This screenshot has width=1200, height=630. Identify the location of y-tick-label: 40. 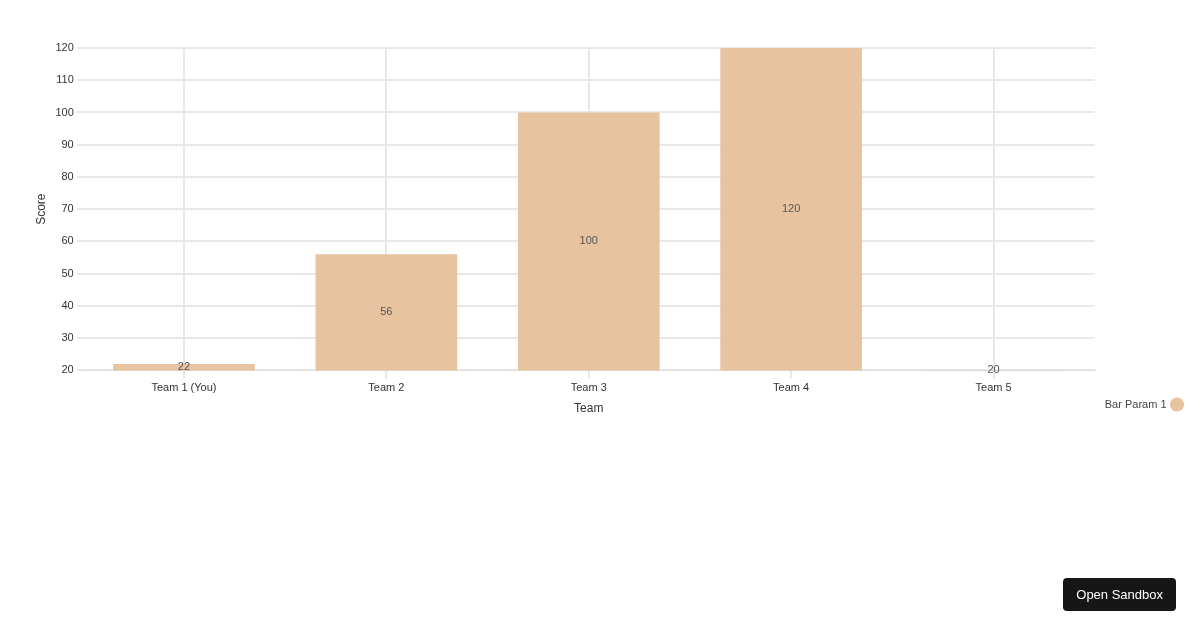
(67, 304).